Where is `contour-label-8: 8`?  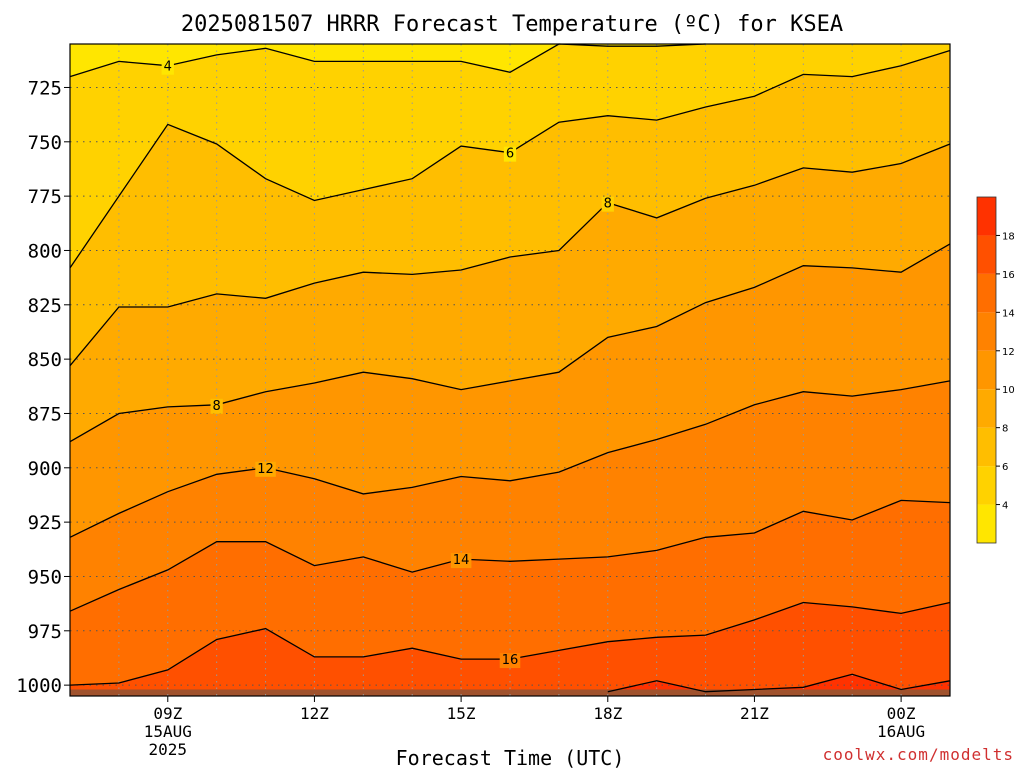
contour-label-8: 8 is located at coordinates (608, 204).